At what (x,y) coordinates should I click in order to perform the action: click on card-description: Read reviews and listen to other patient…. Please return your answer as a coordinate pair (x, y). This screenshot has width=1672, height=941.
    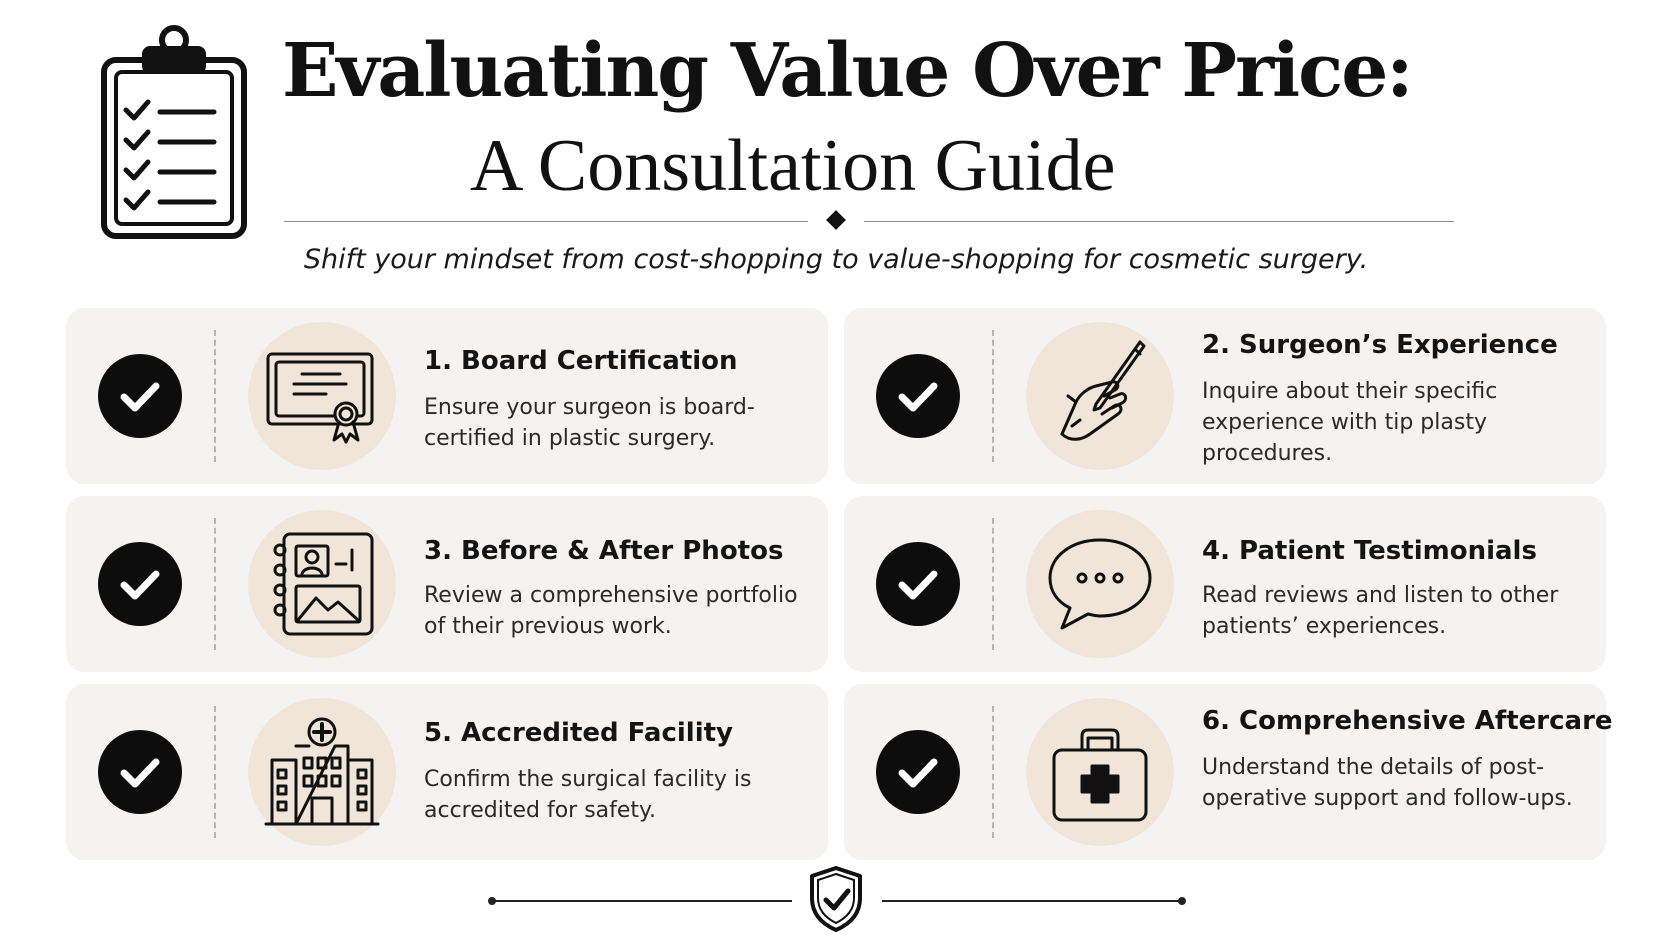
    Looking at the image, I should click on (1380, 611).